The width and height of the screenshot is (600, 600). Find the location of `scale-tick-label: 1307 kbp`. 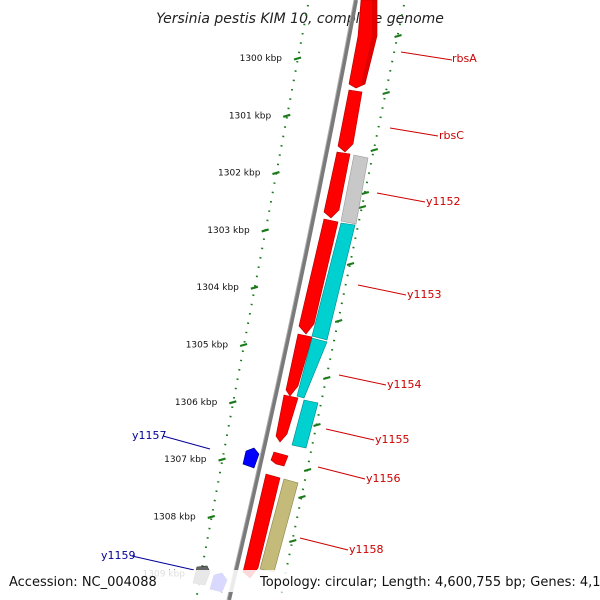

scale-tick-label: 1307 kbp is located at coordinates (185, 460).